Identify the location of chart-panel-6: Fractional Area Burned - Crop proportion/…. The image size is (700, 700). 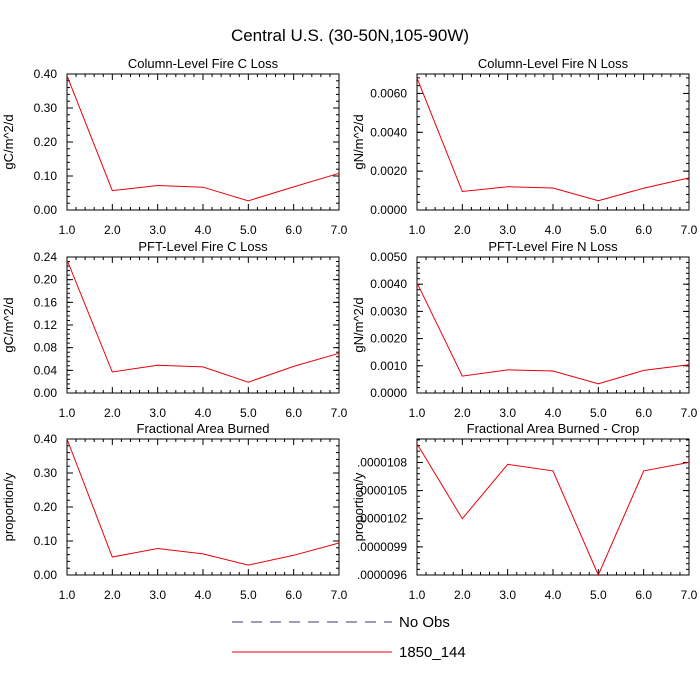
(524, 511).